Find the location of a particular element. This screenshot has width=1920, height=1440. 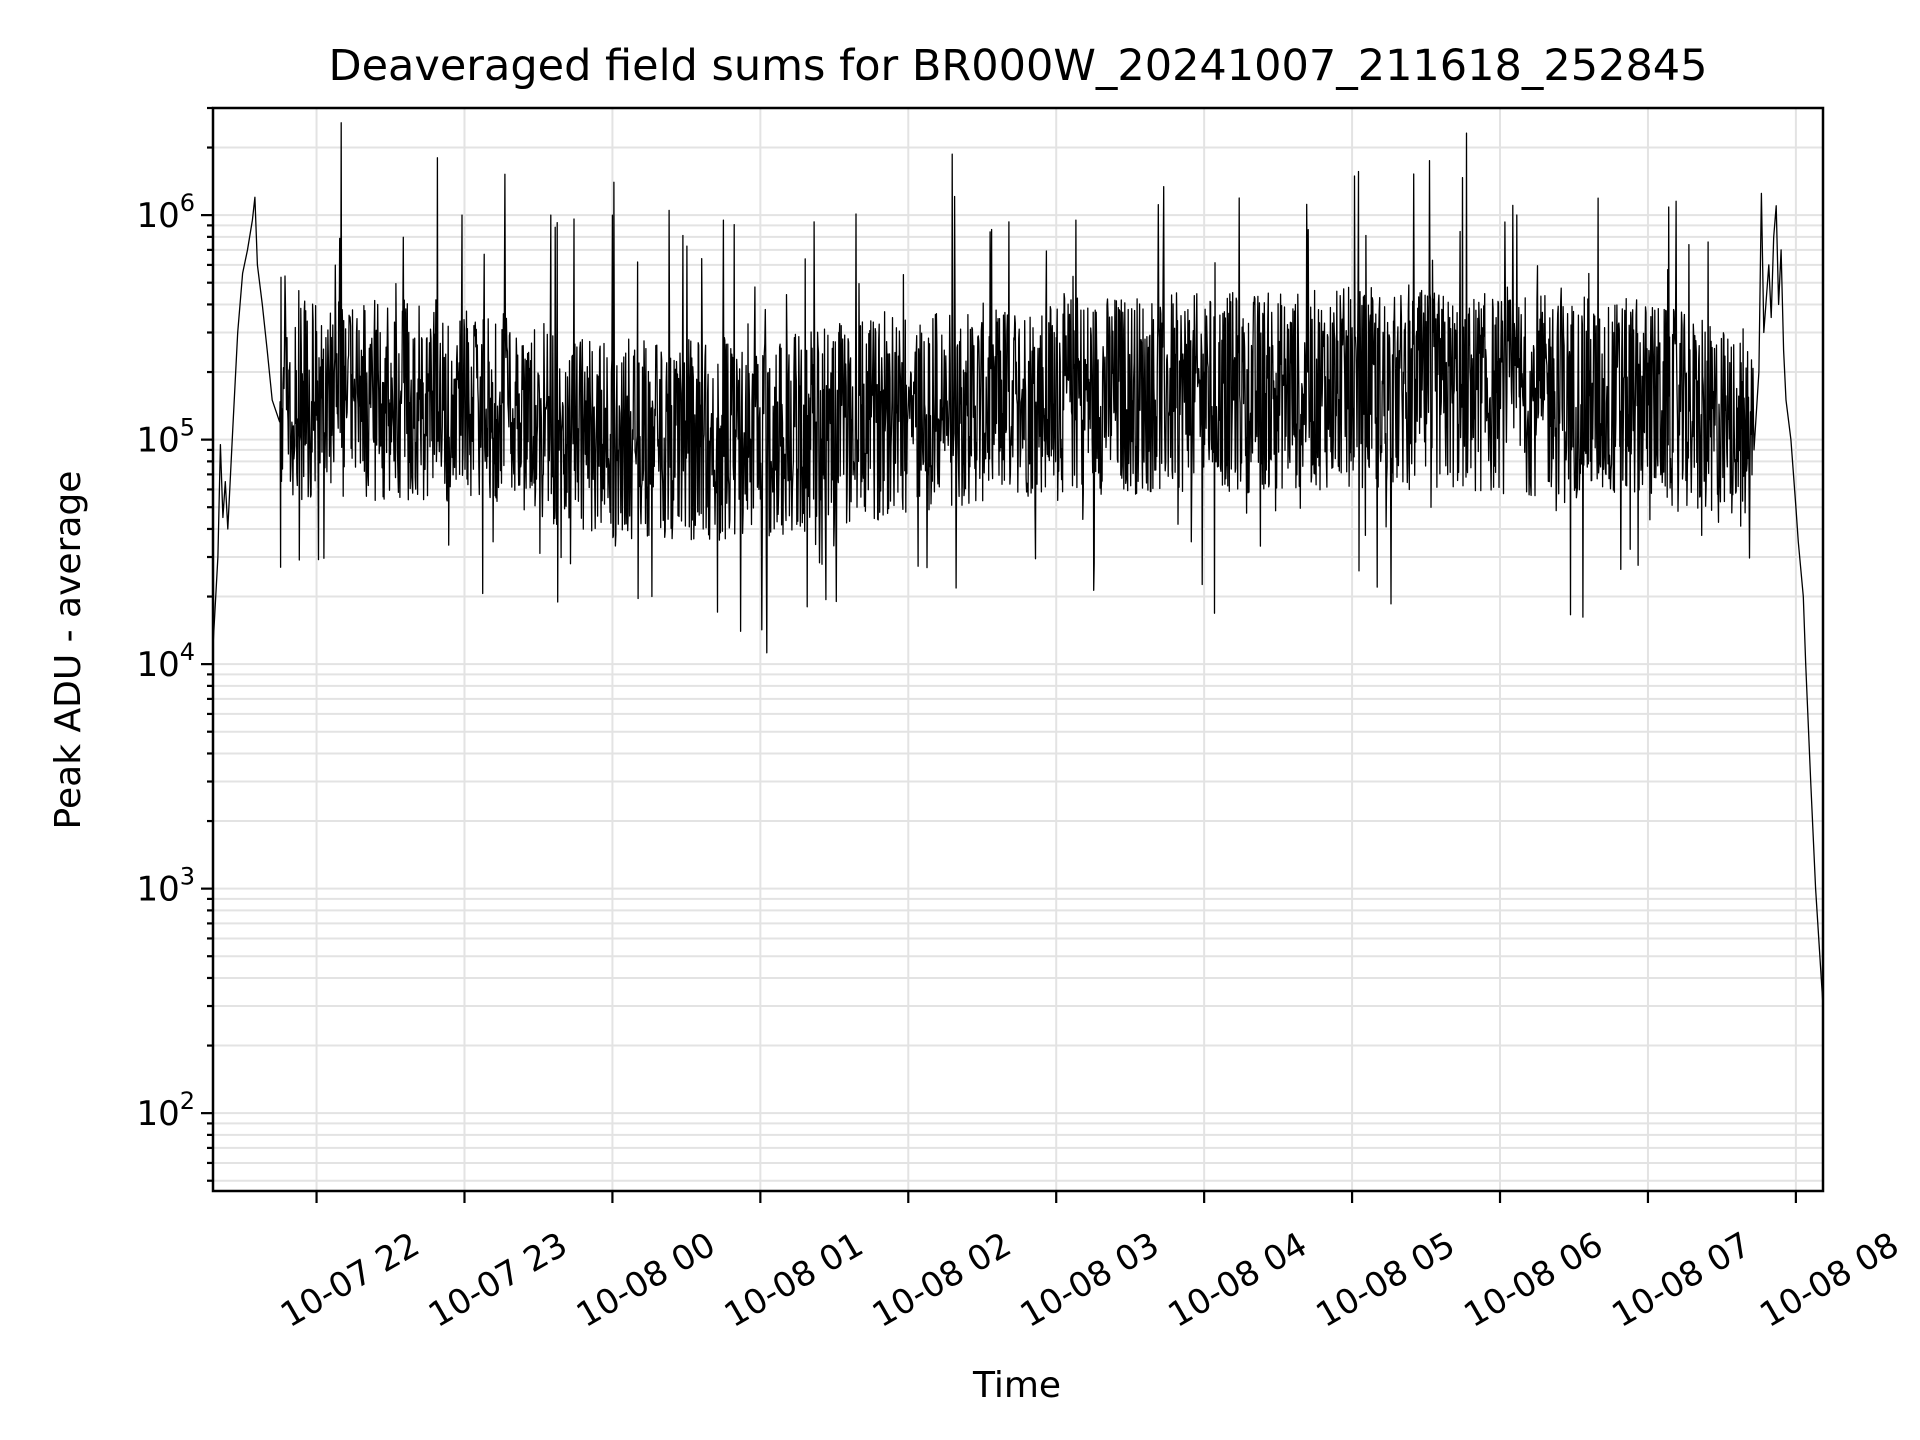

y-tick-exponent: 3 is located at coordinates (187, 877).